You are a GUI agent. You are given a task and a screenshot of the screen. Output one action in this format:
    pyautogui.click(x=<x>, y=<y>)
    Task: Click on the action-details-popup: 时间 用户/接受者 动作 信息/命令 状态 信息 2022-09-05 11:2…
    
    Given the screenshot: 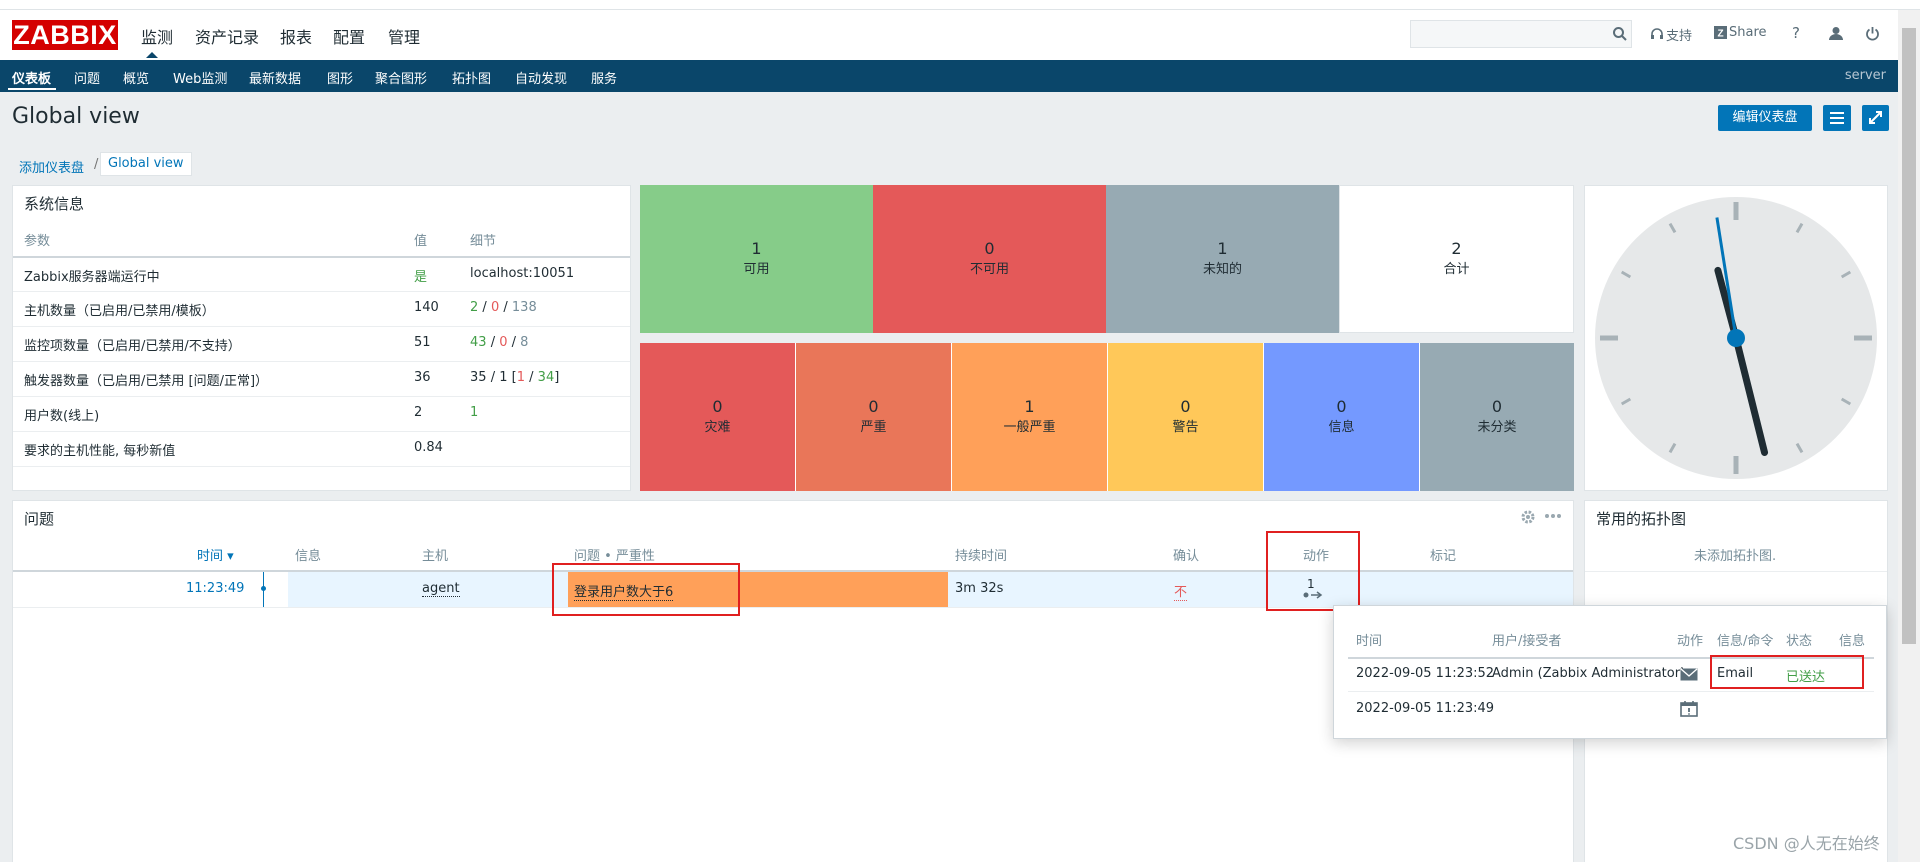 What is the action you would take?
    pyautogui.click(x=1610, y=672)
    